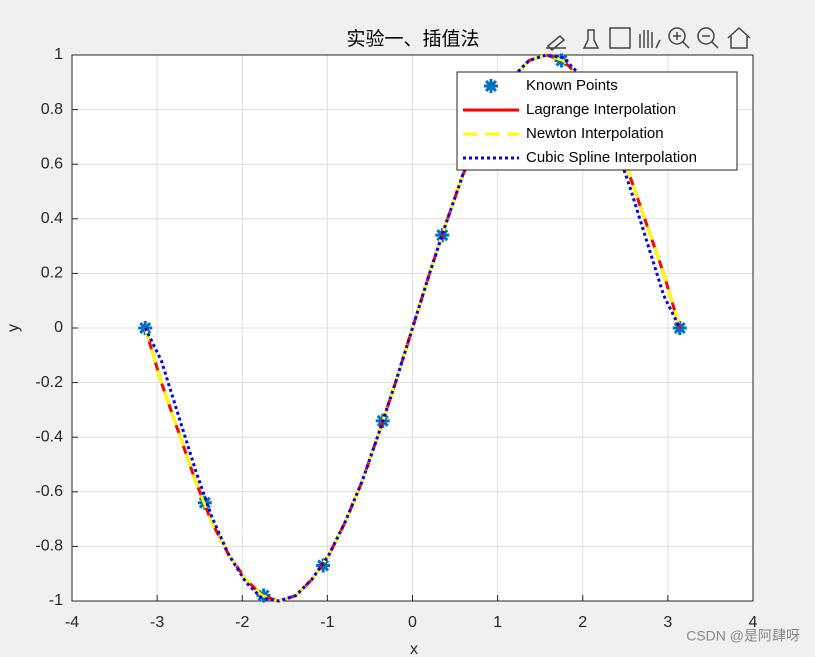  Describe the element at coordinates (595, 133) in the screenshot. I see `legend-label: Newton Interpolation` at that location.